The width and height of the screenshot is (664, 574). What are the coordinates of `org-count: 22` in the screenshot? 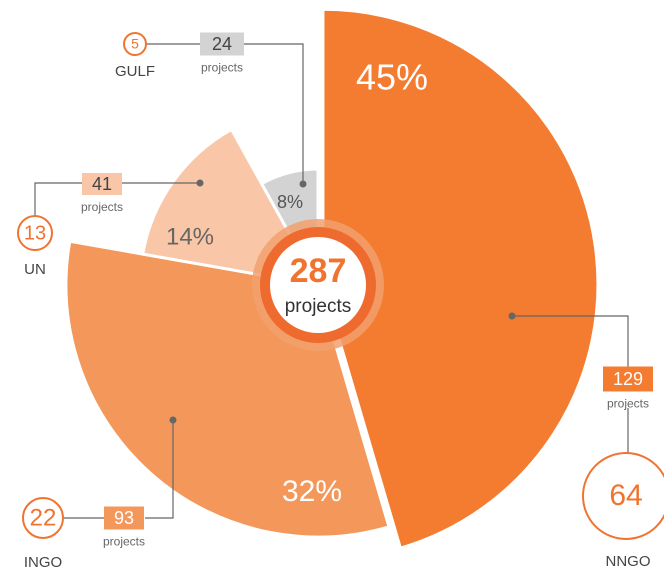 It's located at (43, 517).